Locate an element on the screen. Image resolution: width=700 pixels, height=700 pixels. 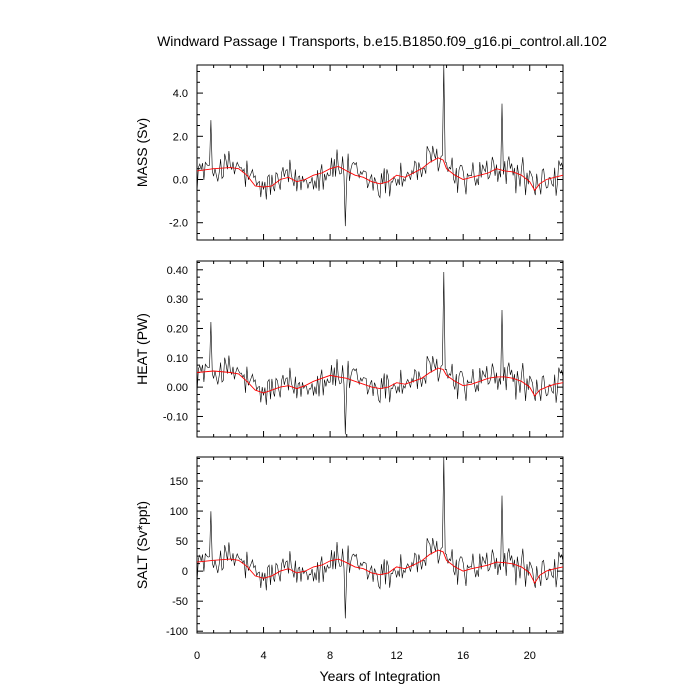
salt-smoothed-series-line is located at coordinates (380, 567).